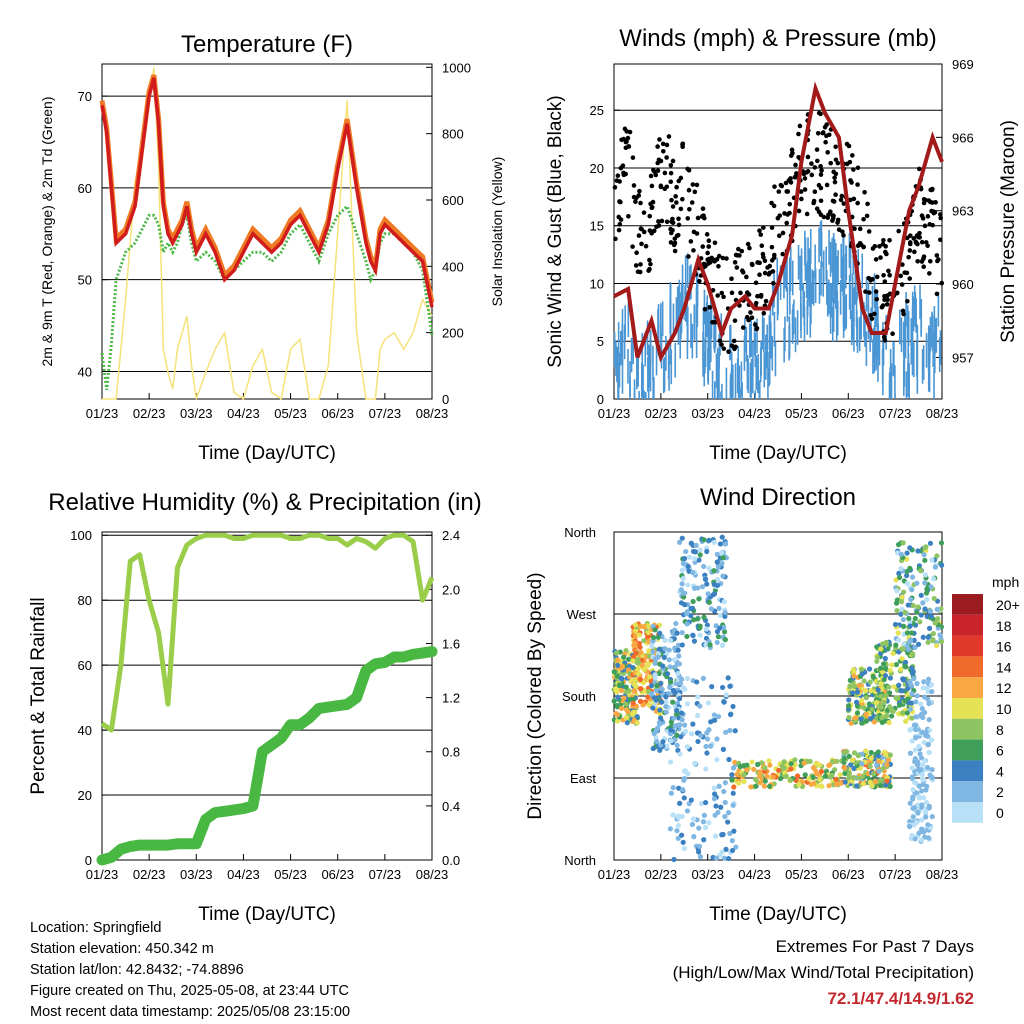 Image resolution: width=1024 pixels, height=1024 pixels. Describe the element at coordinates (267, 914) in the screenshot. I see `humidity-xlabel: Time (Day/UTC)` at that location.